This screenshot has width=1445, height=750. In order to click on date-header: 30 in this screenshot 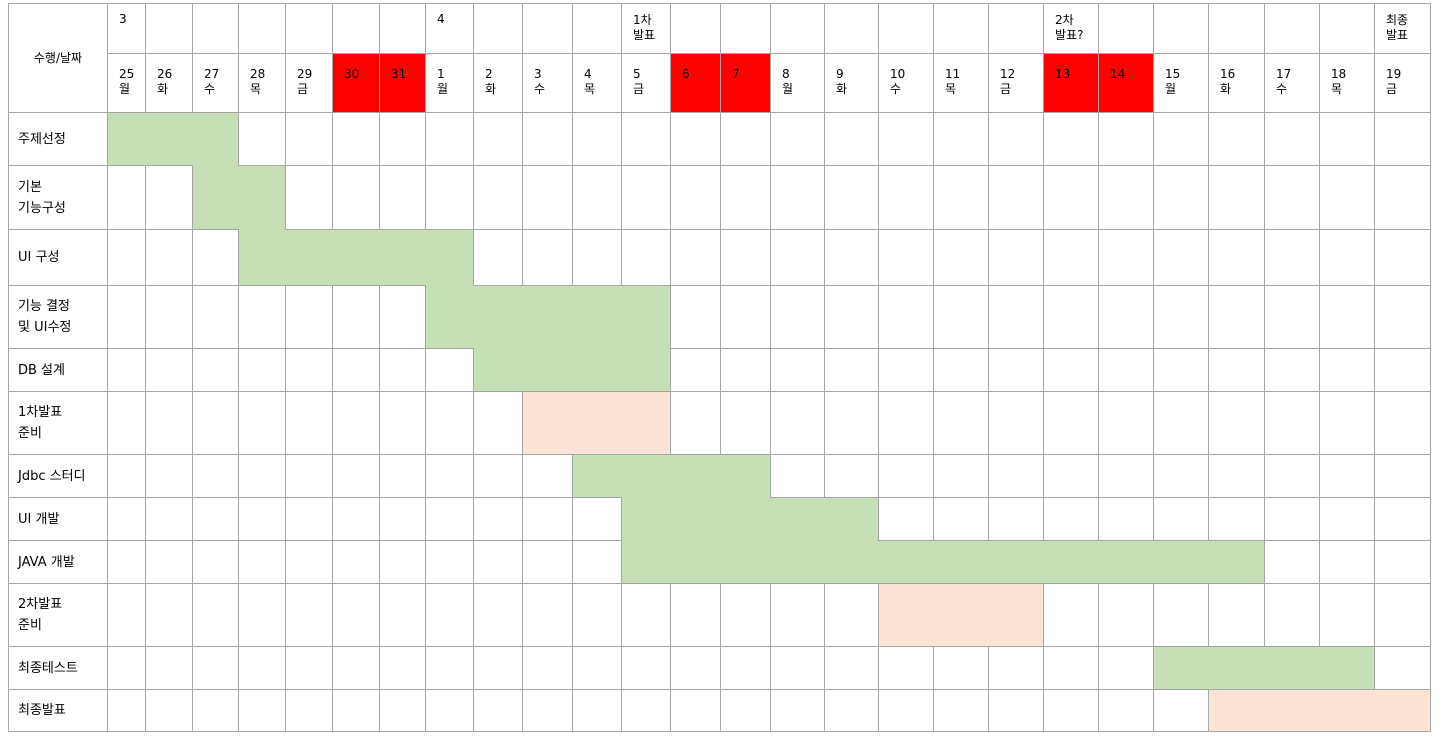, I will do `click(356, 83)`.